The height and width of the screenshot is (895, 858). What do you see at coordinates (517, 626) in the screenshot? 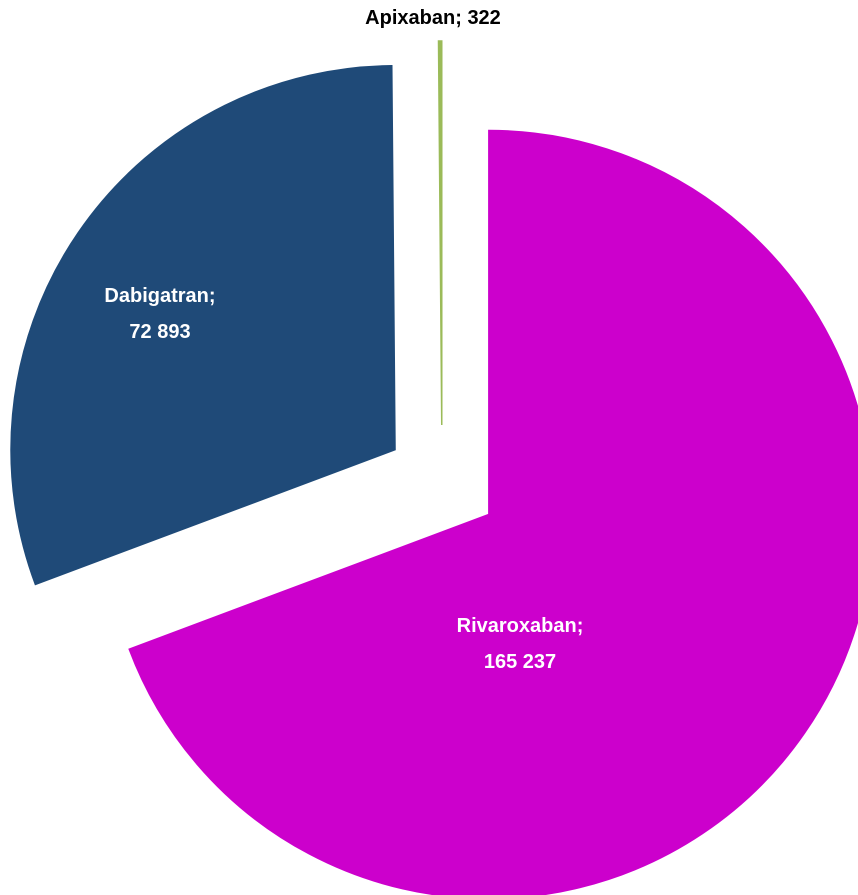
I see `label-category: Rivaroxaban` at bounding box center [517, 626].